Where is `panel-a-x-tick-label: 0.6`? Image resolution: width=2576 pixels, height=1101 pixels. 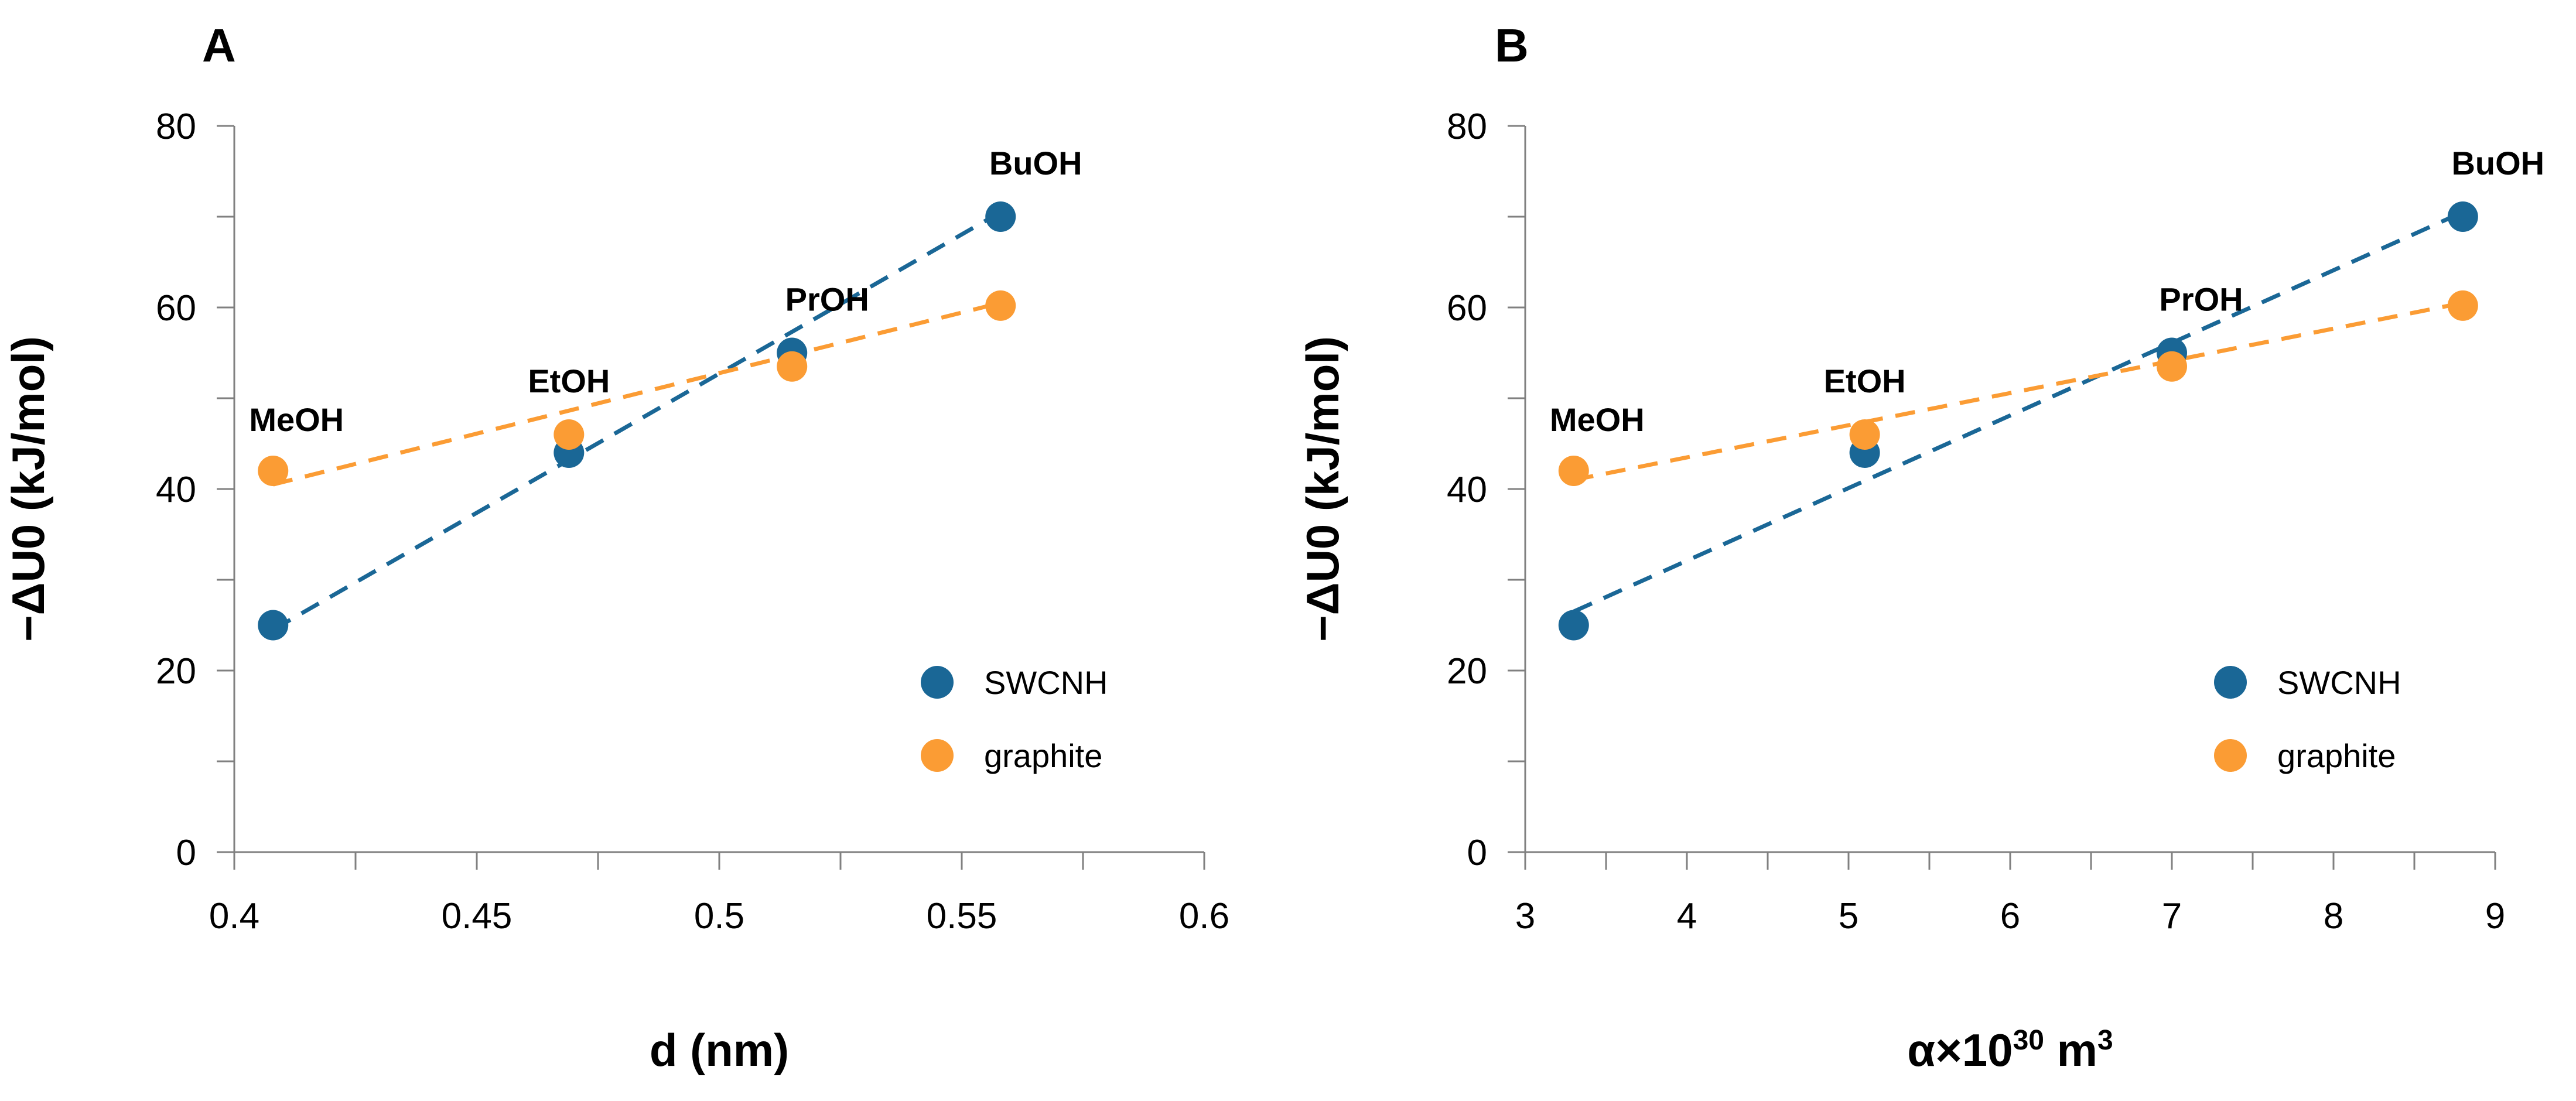 panel-a-x-tick-label: 0.6 is located at coordinates (1204, 916).